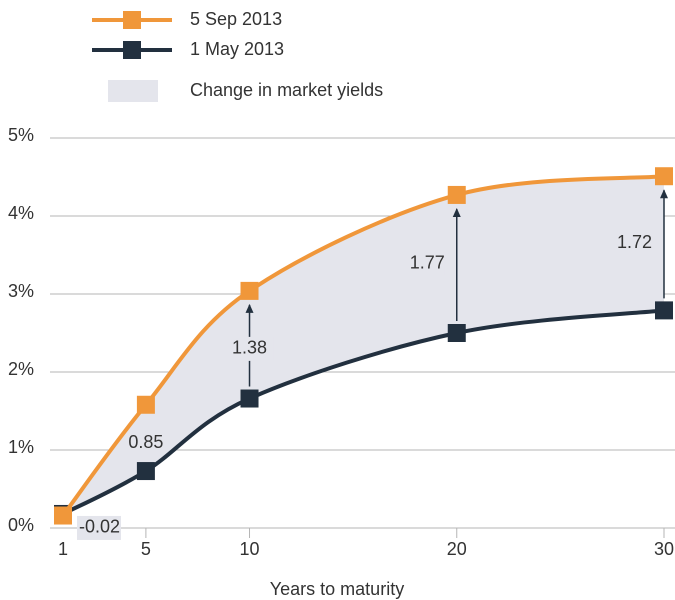  Describe the element at coordinates (634, 242) in the screenshot. I see `annotation: 1.72` at that location.